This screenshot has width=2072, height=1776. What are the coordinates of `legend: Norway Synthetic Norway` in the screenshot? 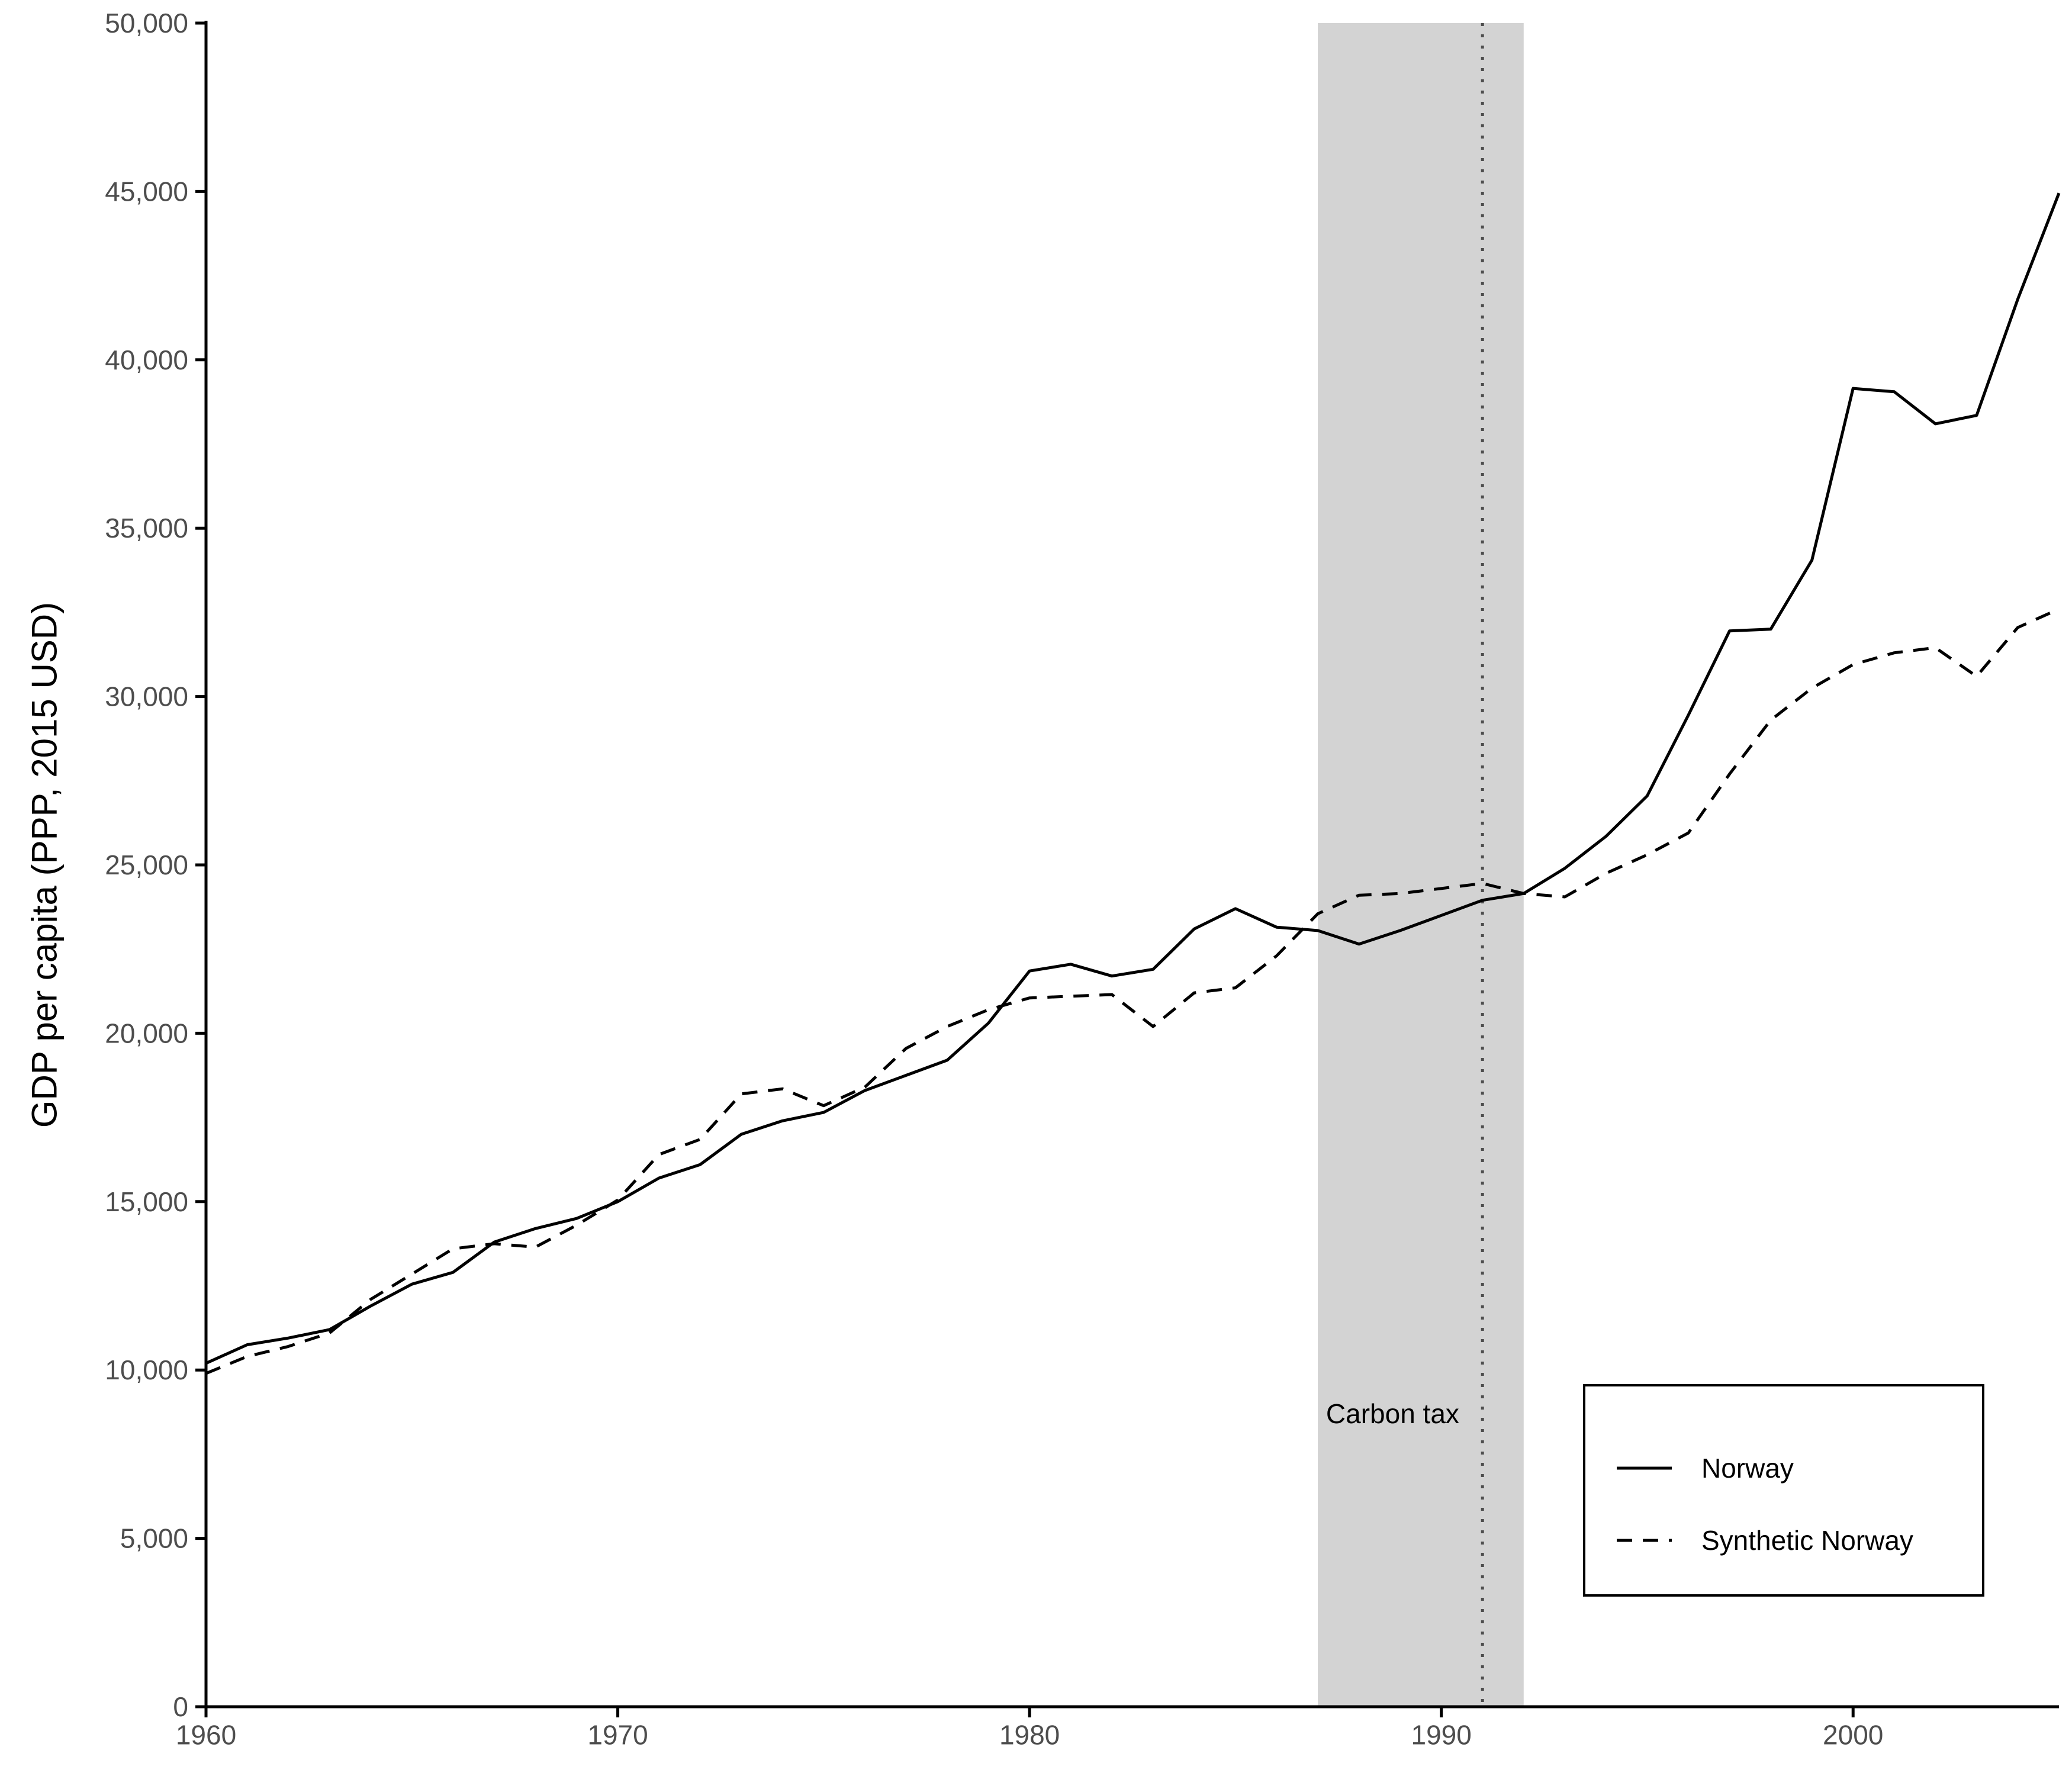 It's located at (1783, 1490).